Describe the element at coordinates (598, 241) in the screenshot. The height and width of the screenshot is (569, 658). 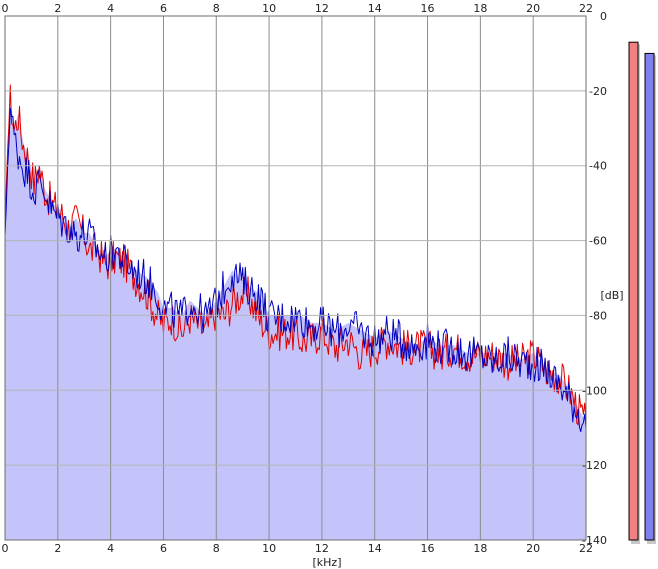
I see `y-tick-label: -60` at that location.